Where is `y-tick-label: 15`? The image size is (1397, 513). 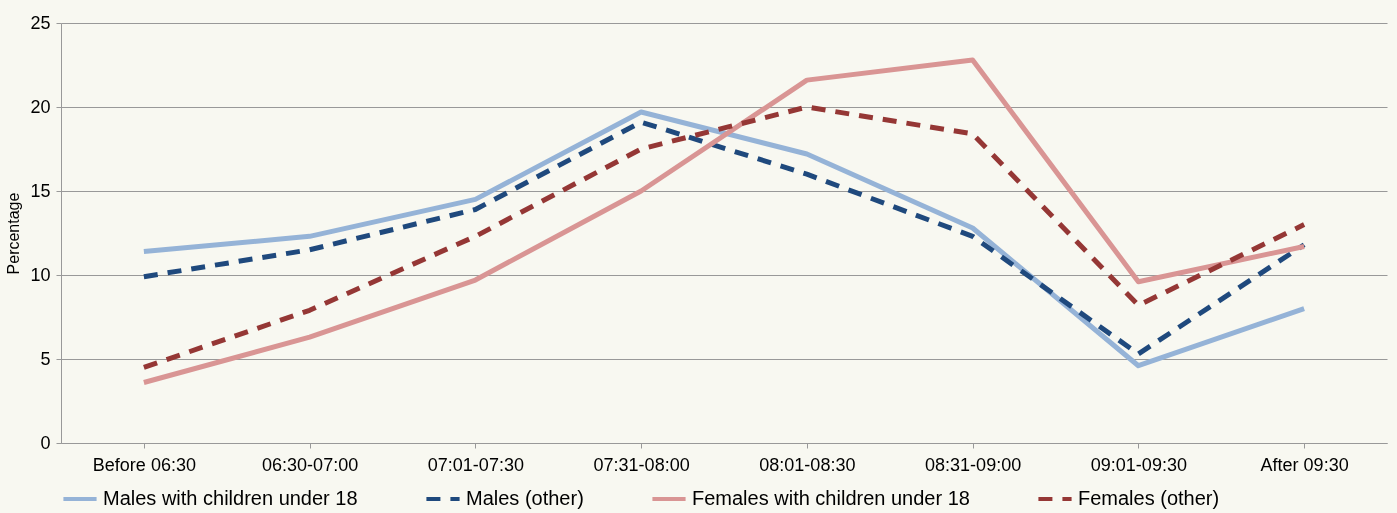 y-tick-label: 15 is located at coordinates (40, 190).